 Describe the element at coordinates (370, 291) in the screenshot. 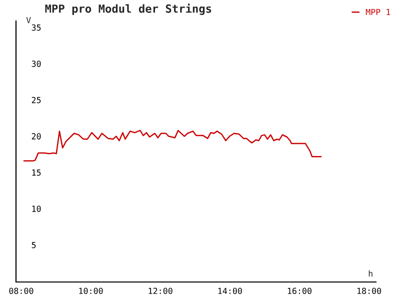

I see `x-tick-label: 18:00` at that location.